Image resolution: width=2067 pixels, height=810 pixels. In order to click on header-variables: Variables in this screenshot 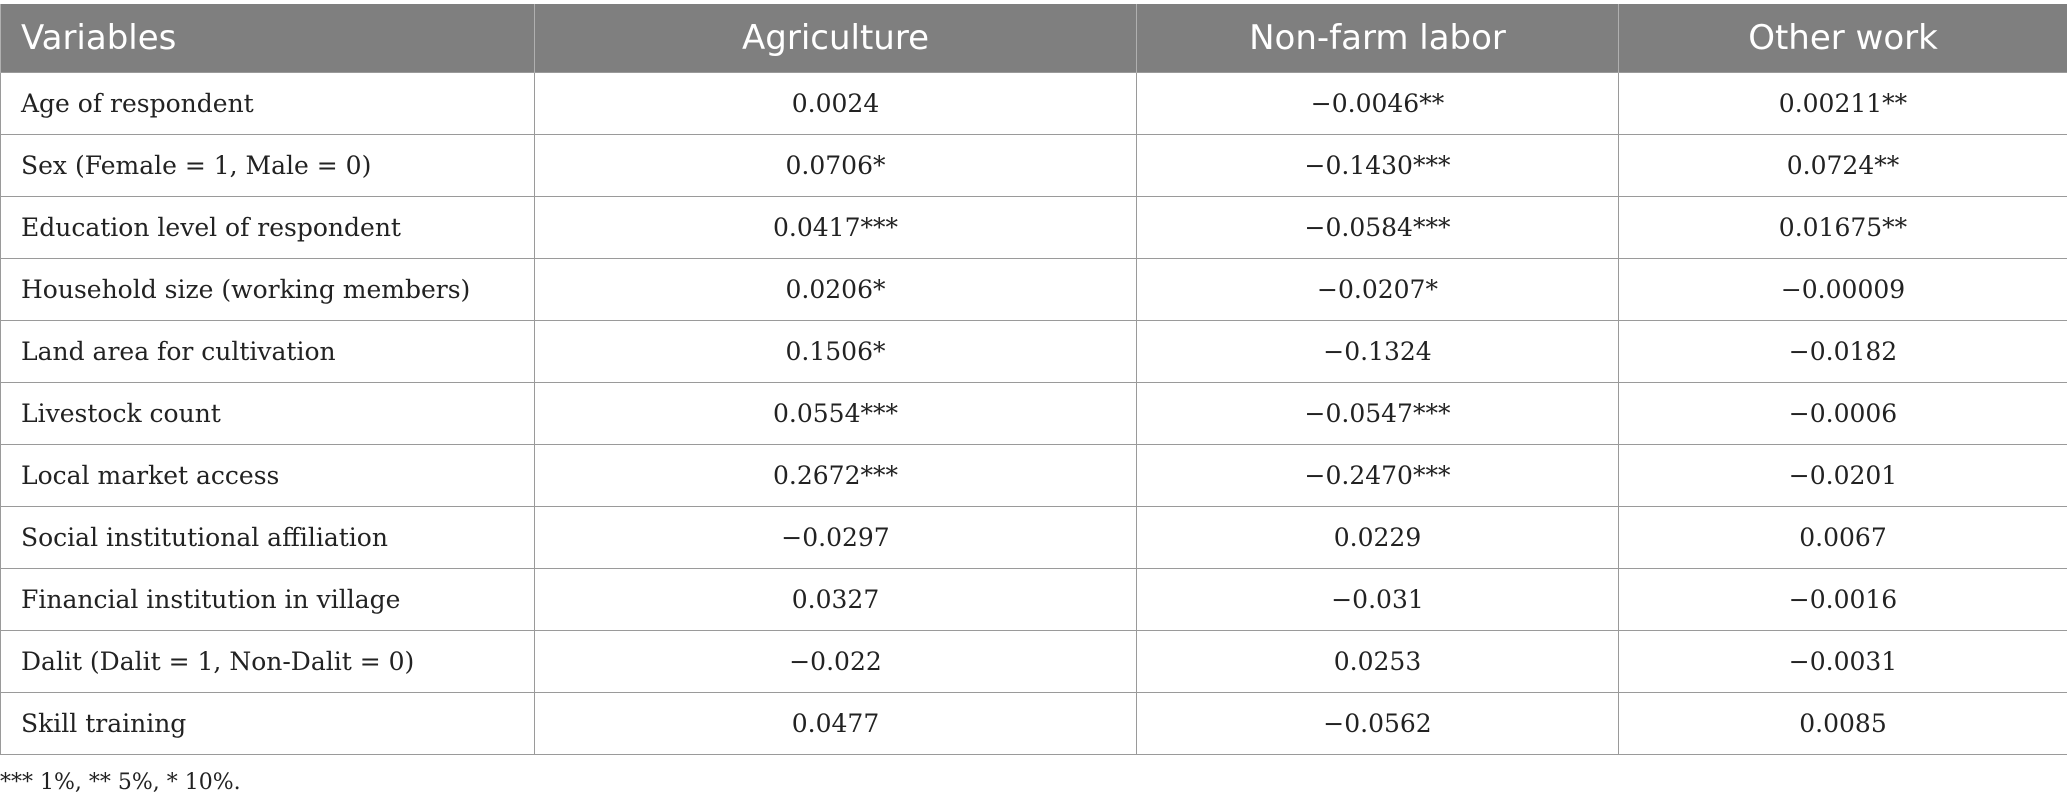, I will do `click(267, 38)`.